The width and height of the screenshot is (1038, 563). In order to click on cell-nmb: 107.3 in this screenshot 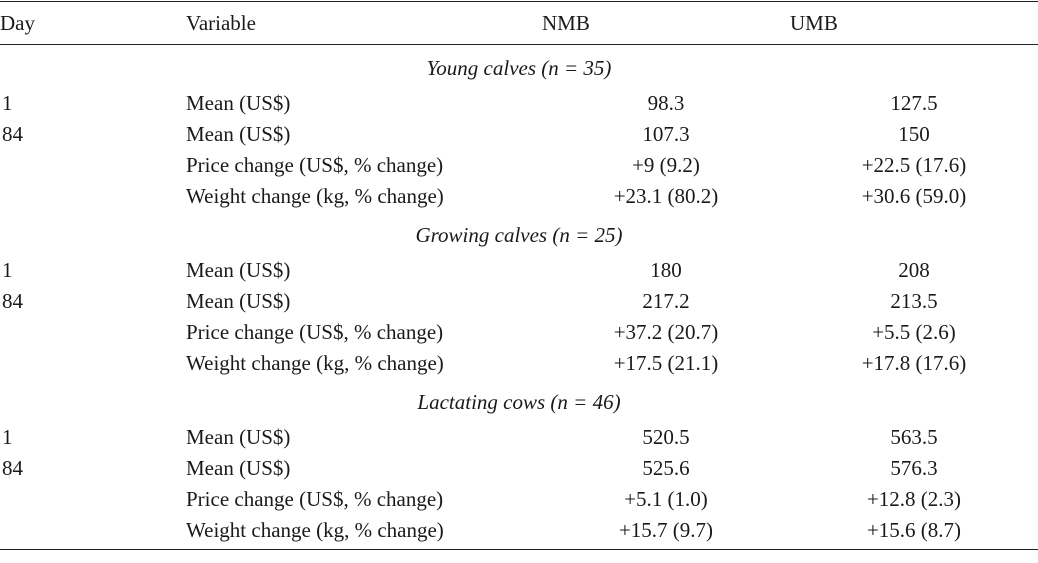, I will do `click(666, 134)`.